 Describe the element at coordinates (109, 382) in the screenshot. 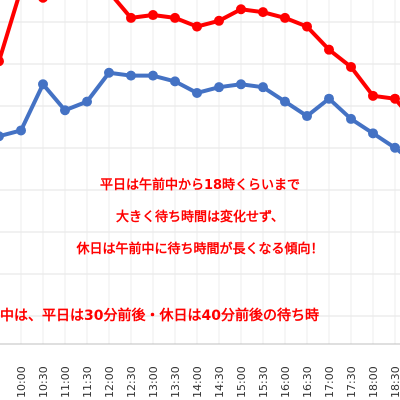

I see `x-tick-label: 12:00` at that location.